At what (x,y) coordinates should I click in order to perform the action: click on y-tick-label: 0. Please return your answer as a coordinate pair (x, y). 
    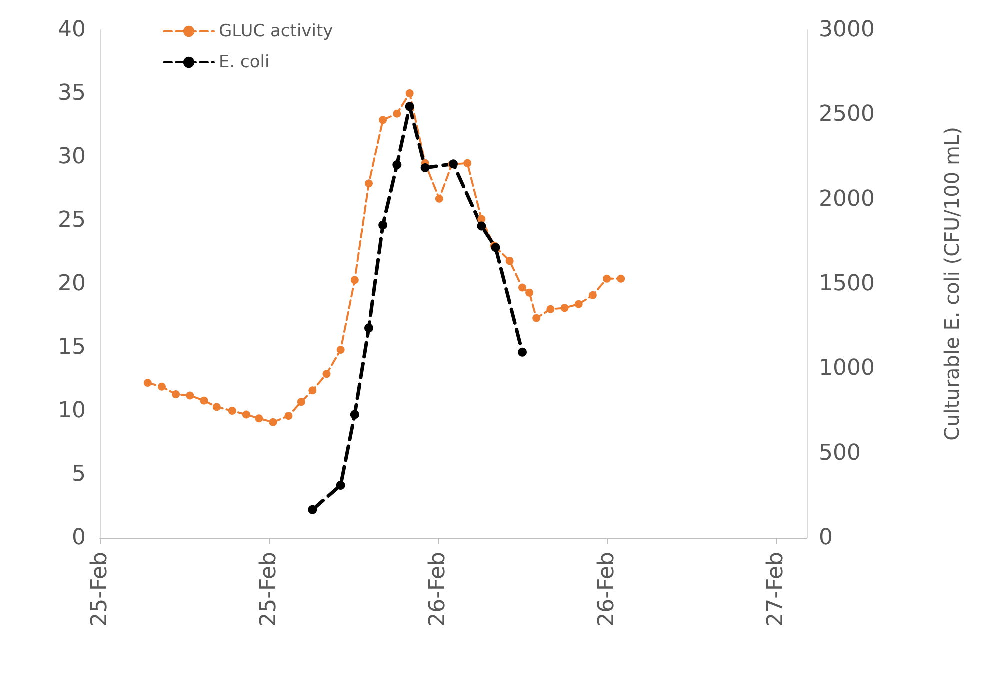
    Looking at the image, I should click on (79, 538).